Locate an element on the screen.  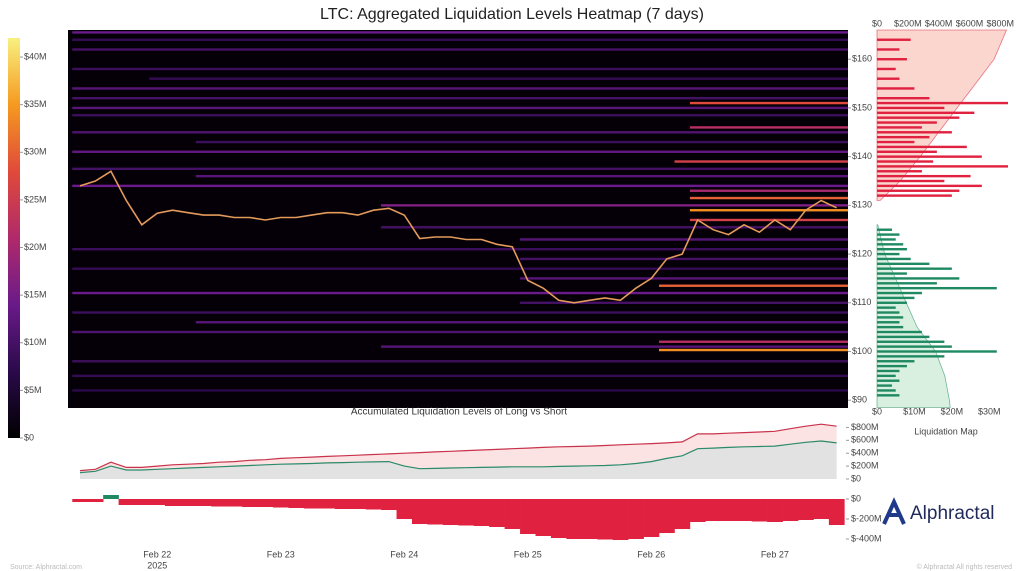
x-tick-label: $30M is located at coordinates (989, 411).